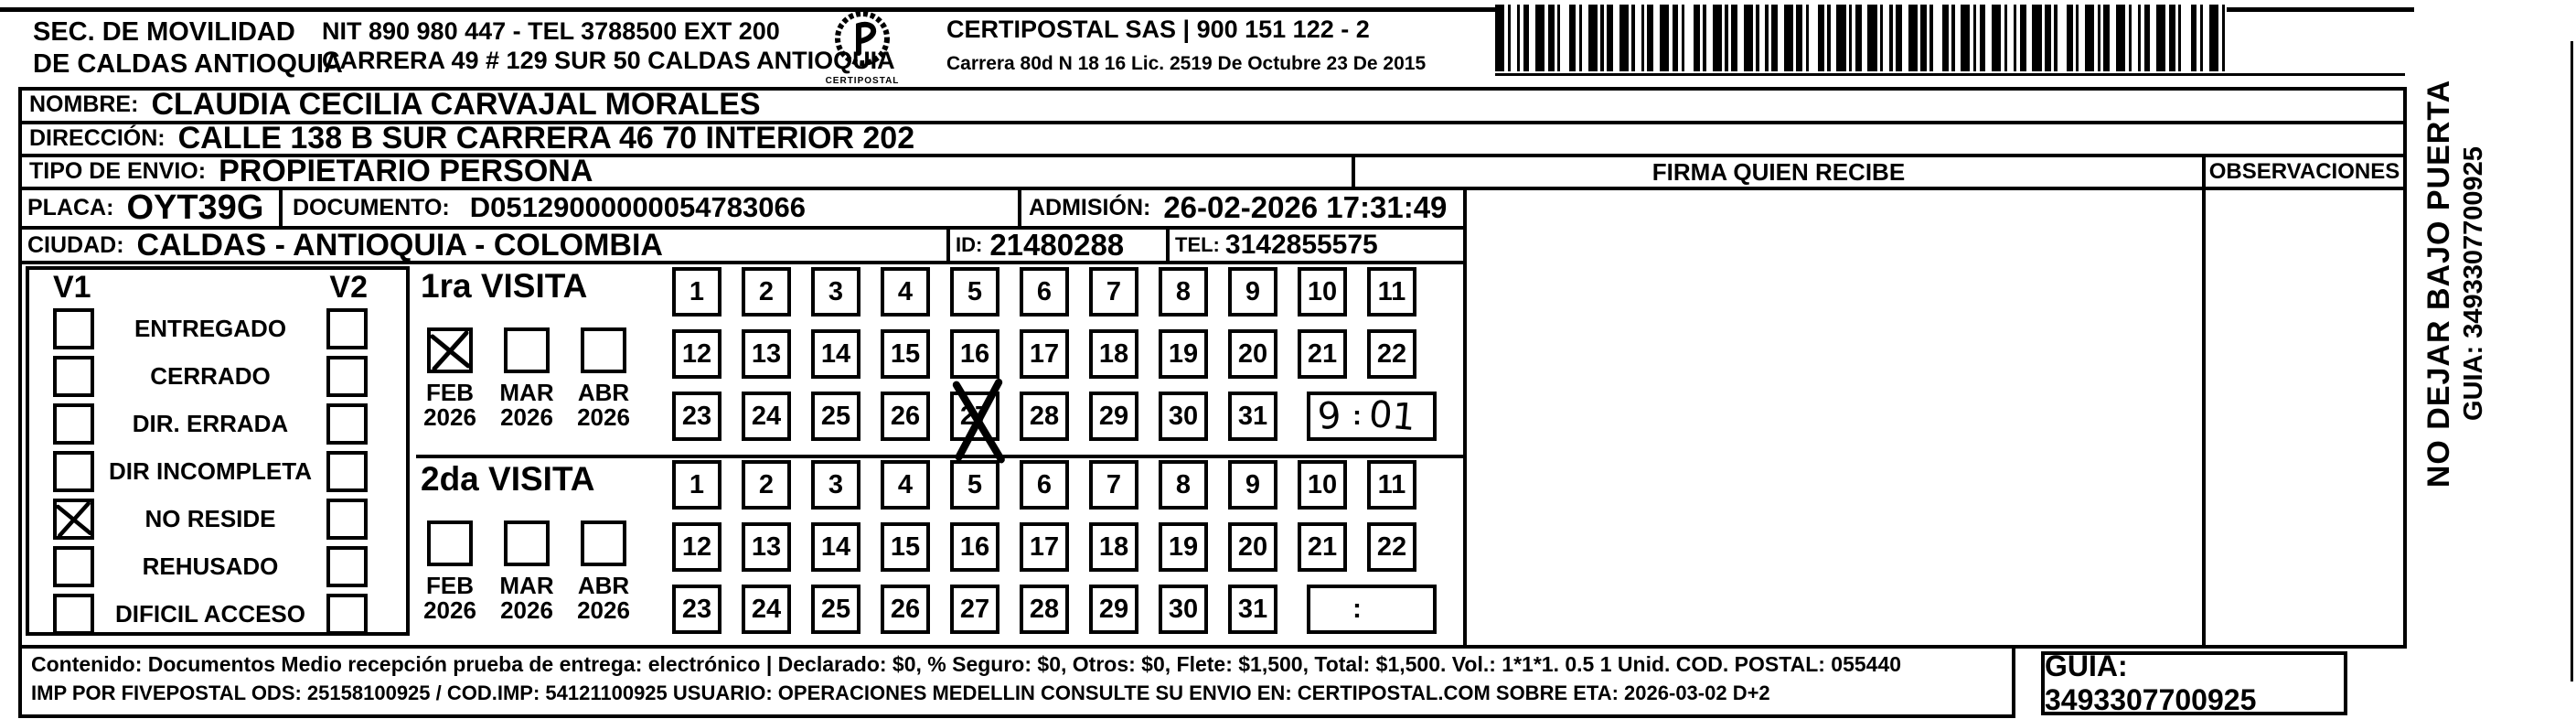 Image resolution: width=2576 pixels, height=719 pixels. Describe the element at coordinates (347, 566) in the screenshot. I see `v2-checkbox-rehusado` at that location.